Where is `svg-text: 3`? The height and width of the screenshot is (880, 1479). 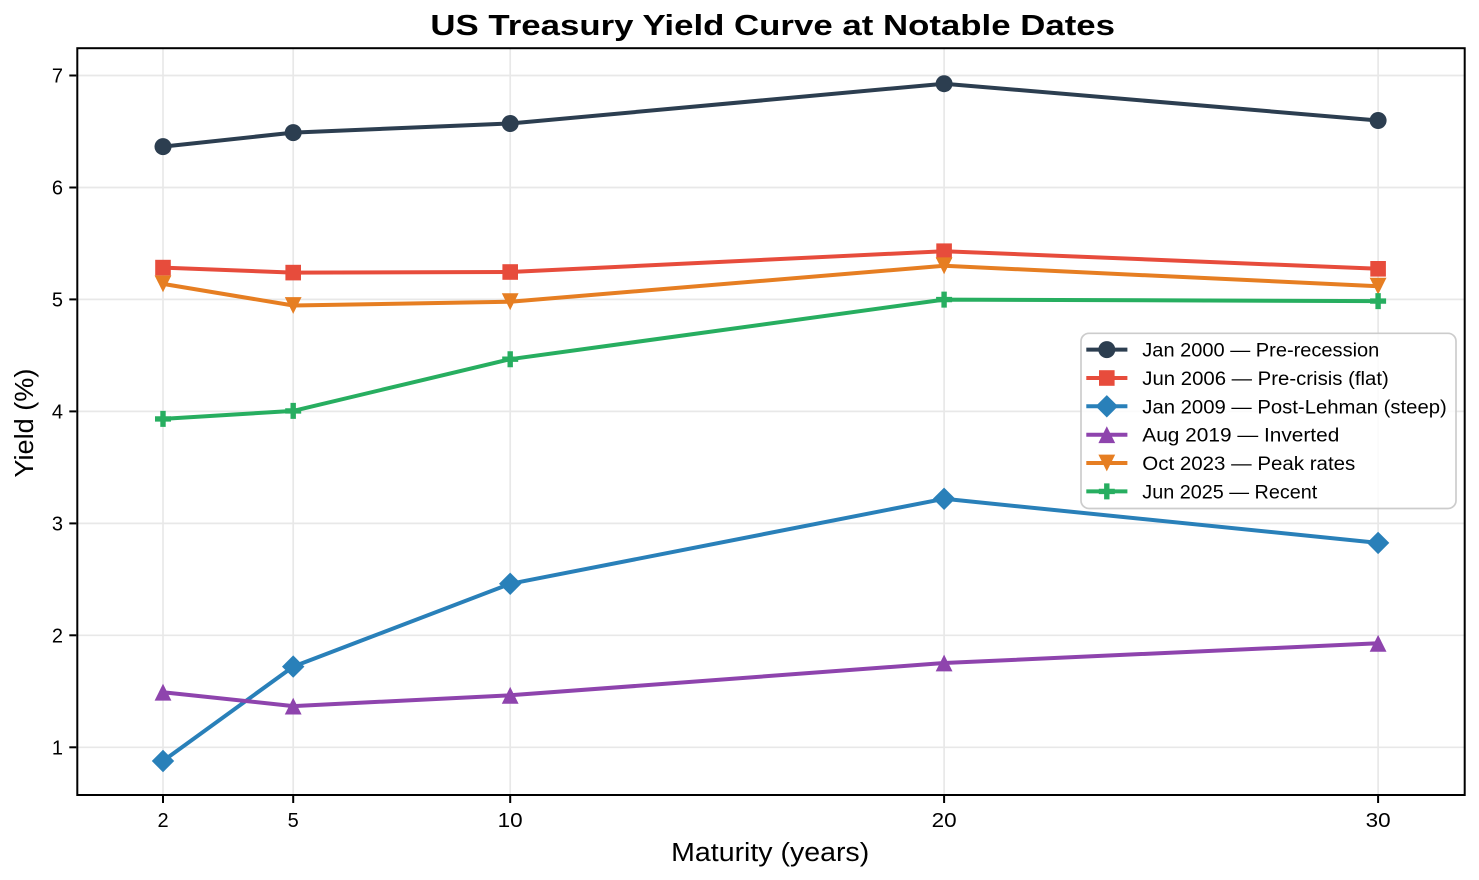 svg-text: 3 is located at coordinates (57, 525).